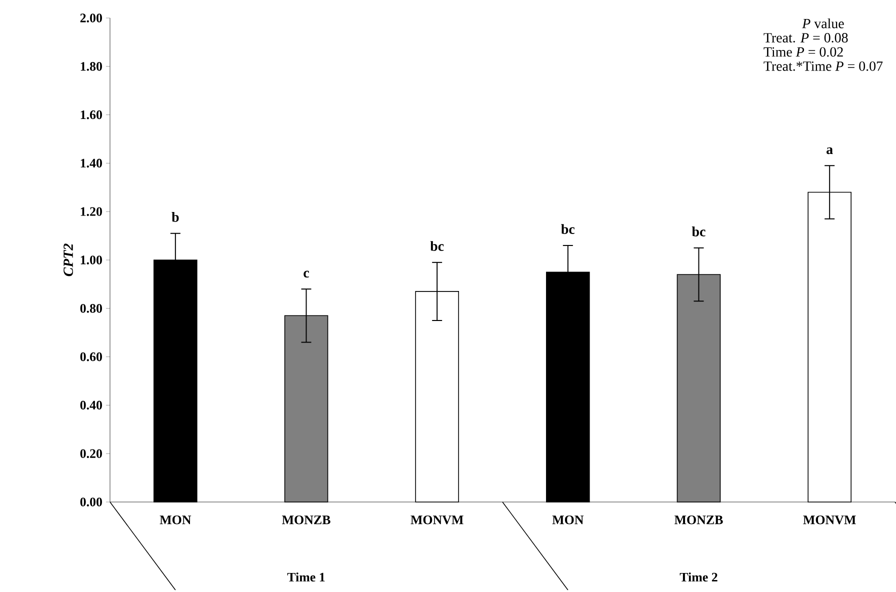 The image size is (896, 592). I want to click on y-tick-label: 0.40, so click(91, 405).